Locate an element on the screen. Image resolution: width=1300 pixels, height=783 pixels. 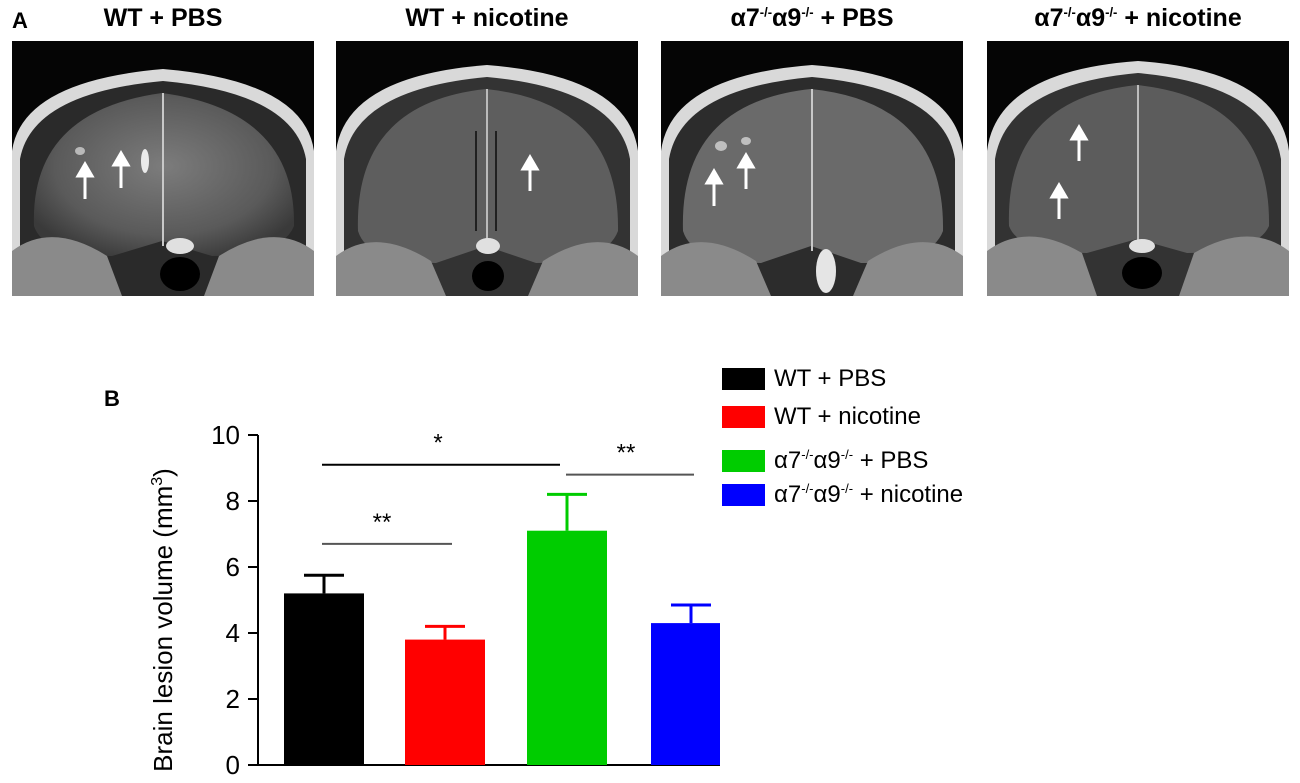
legend-label: WT + PBS is located at coordinates (830, 378).